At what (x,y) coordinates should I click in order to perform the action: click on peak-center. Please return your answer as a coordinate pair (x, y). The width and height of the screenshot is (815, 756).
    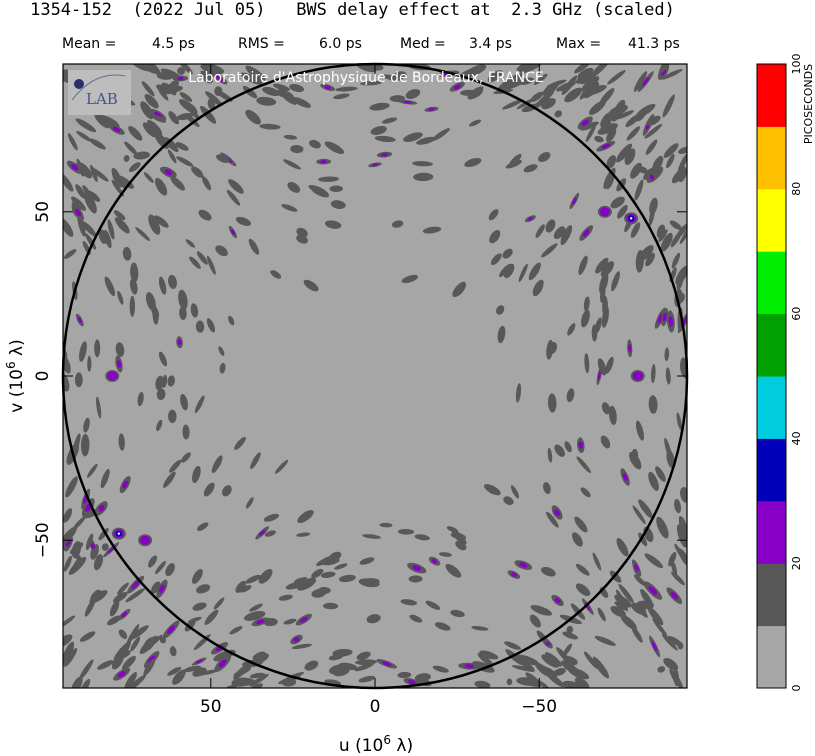
    Looking at the image, I should click on (119, 533).